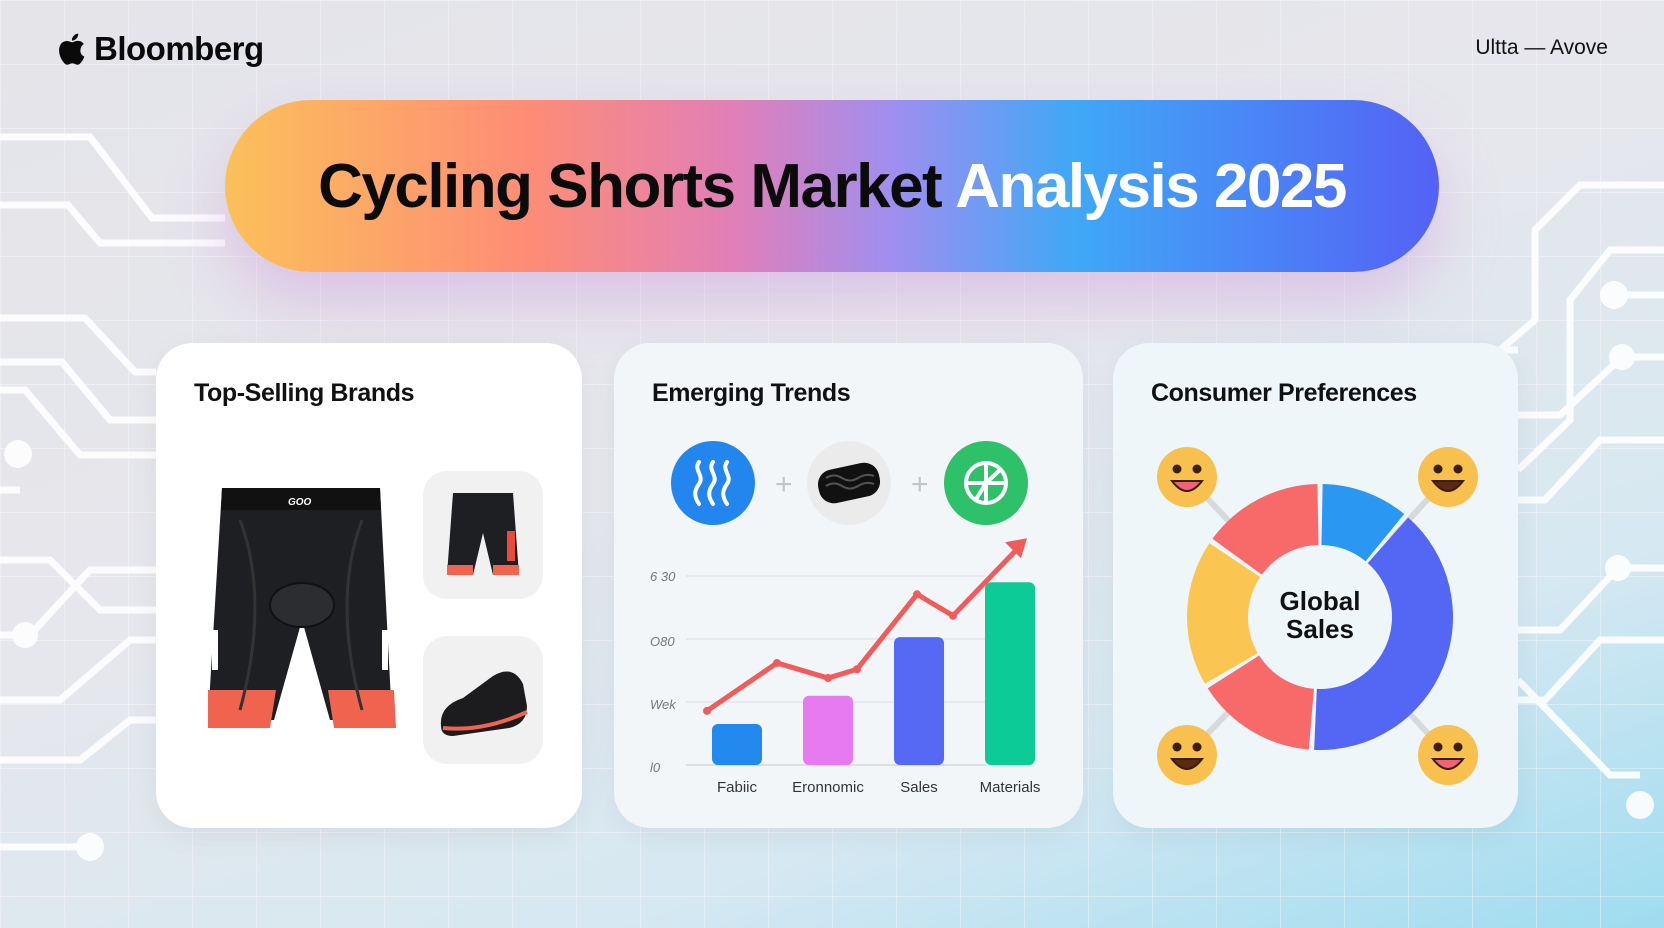 The height and width of the screenshot is (928, 1664). I want to click on bar-sales, so click(919, 701).